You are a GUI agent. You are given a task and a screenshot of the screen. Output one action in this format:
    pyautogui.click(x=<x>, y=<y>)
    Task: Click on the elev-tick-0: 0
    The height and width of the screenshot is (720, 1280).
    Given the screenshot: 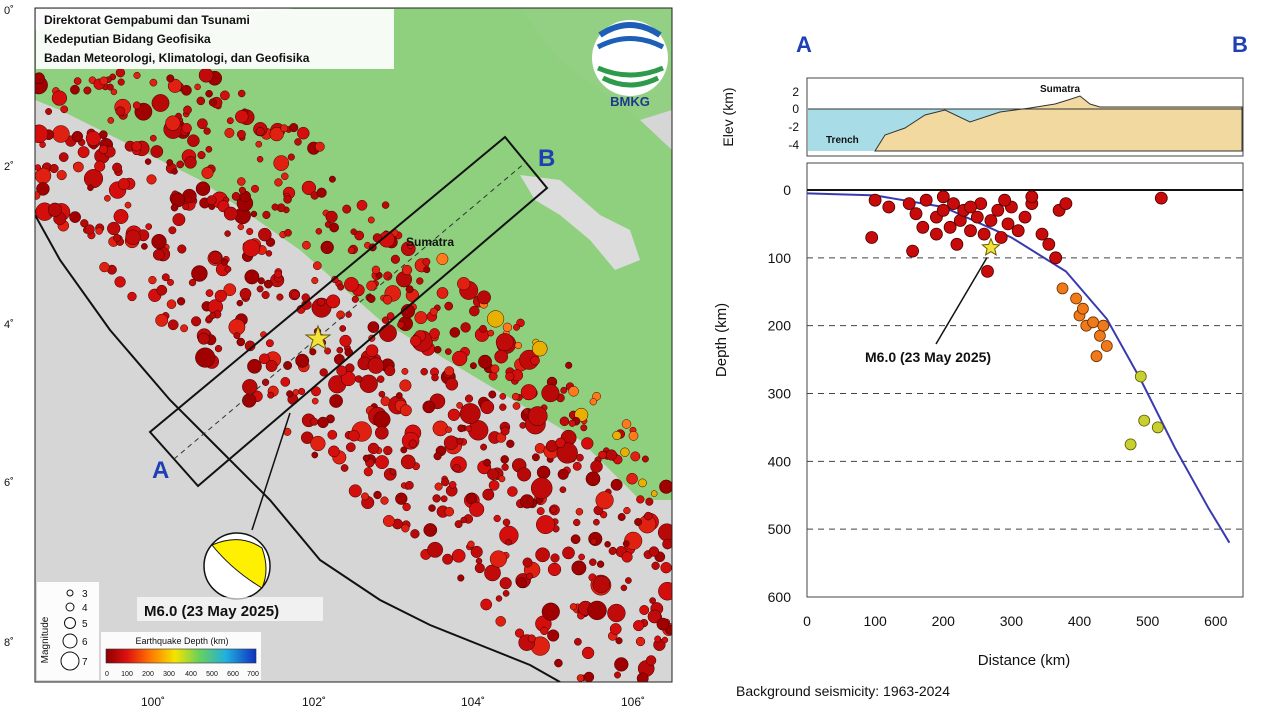 What is the action you would take?
    pyautogui.click(x=795, y=109)
    